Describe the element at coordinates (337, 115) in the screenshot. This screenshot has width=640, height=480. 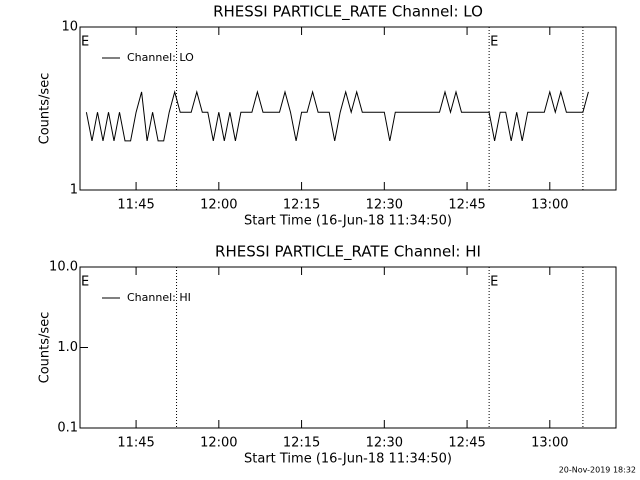
I see `data-line` at that location.